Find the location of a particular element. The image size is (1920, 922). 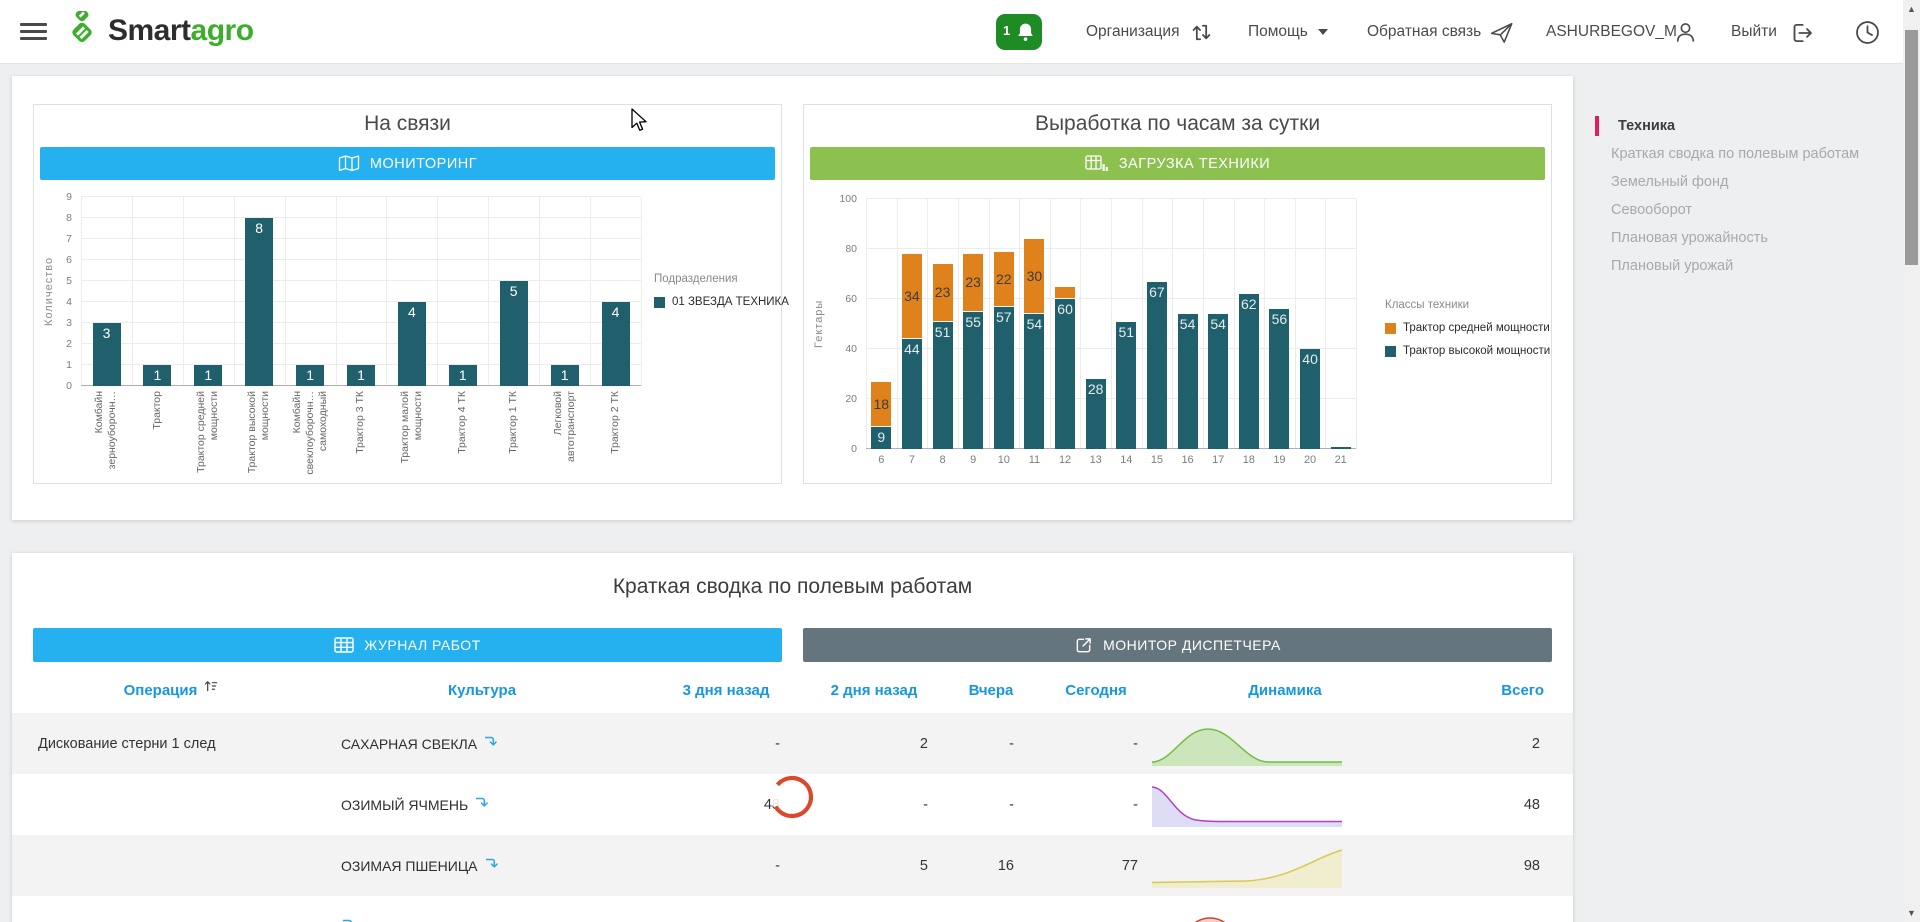

yesterday-cell: - is located at coordinates (1011, 804).